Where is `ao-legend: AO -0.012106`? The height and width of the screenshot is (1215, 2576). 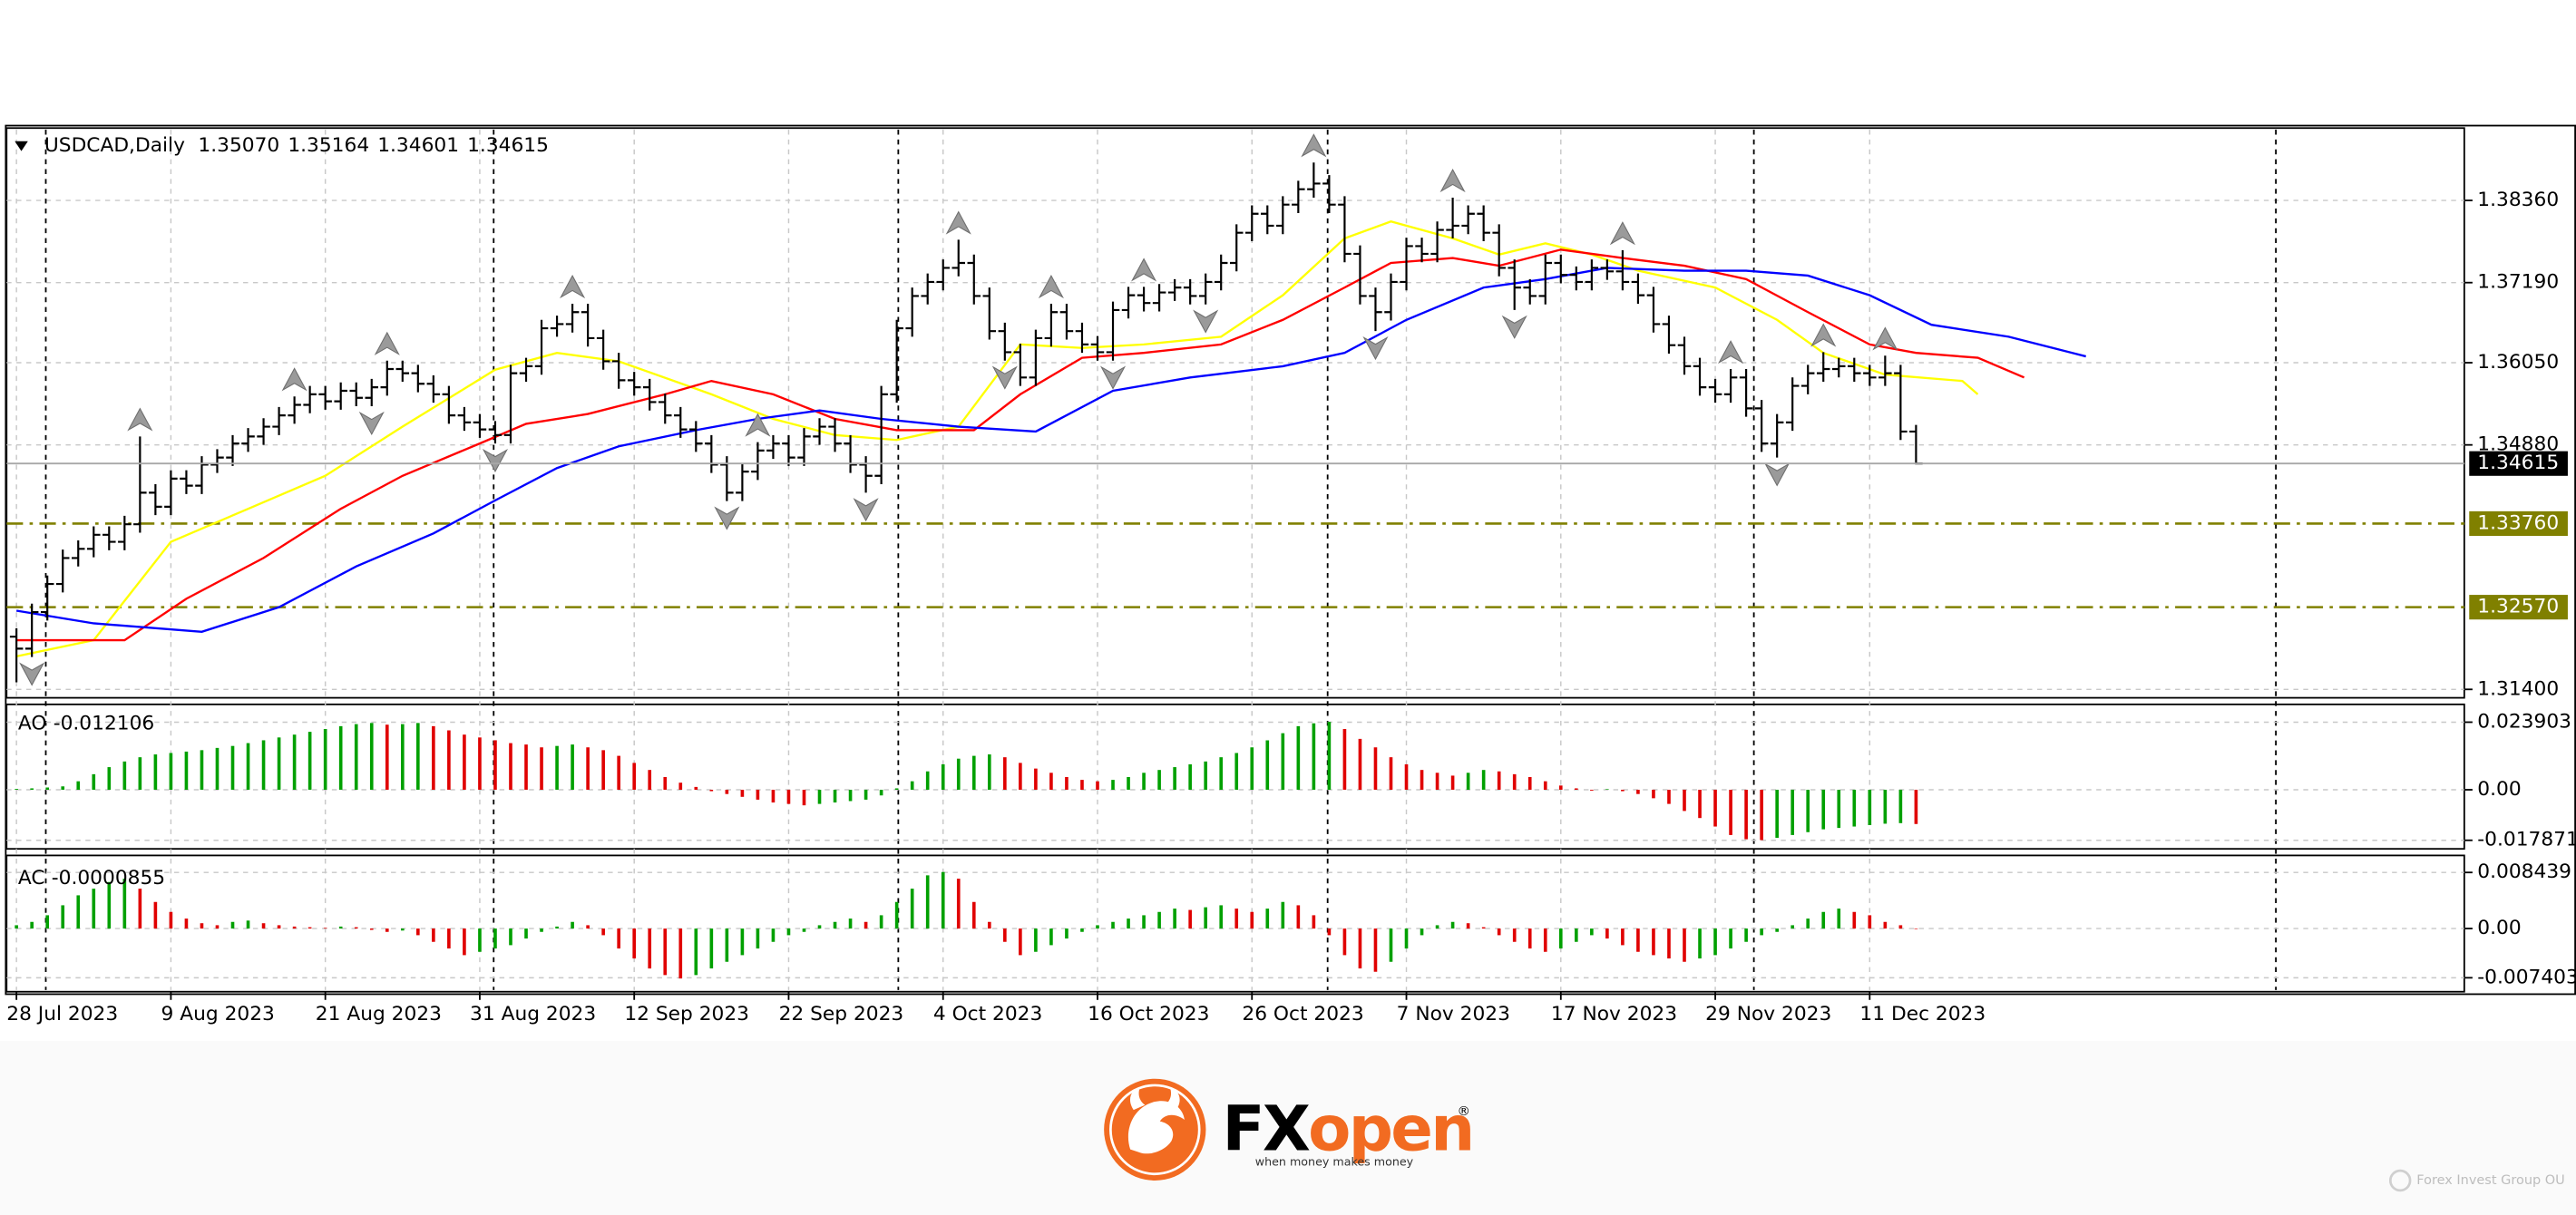
ao-legend: AO -0.012106 is located at coordinates (86, 724).